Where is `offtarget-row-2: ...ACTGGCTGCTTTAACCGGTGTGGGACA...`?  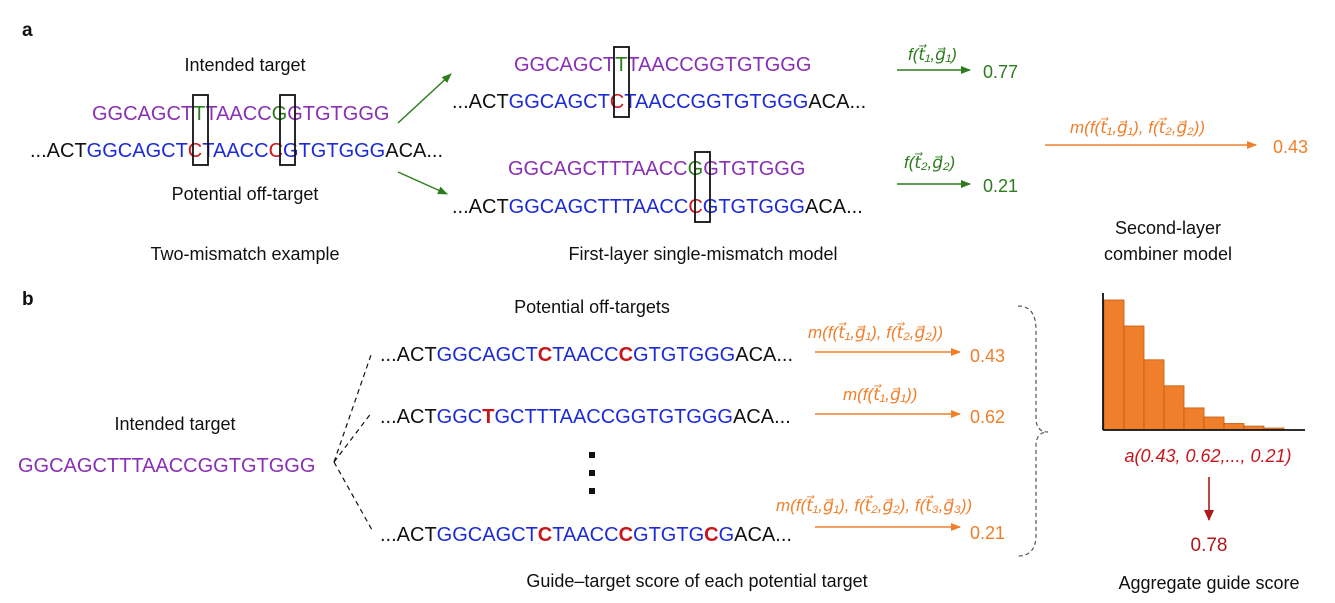
offtarget-row-2: ...ACTGGCTGCTTTAACCGGTGTGGGACA... is located at coordinates (585, 417).